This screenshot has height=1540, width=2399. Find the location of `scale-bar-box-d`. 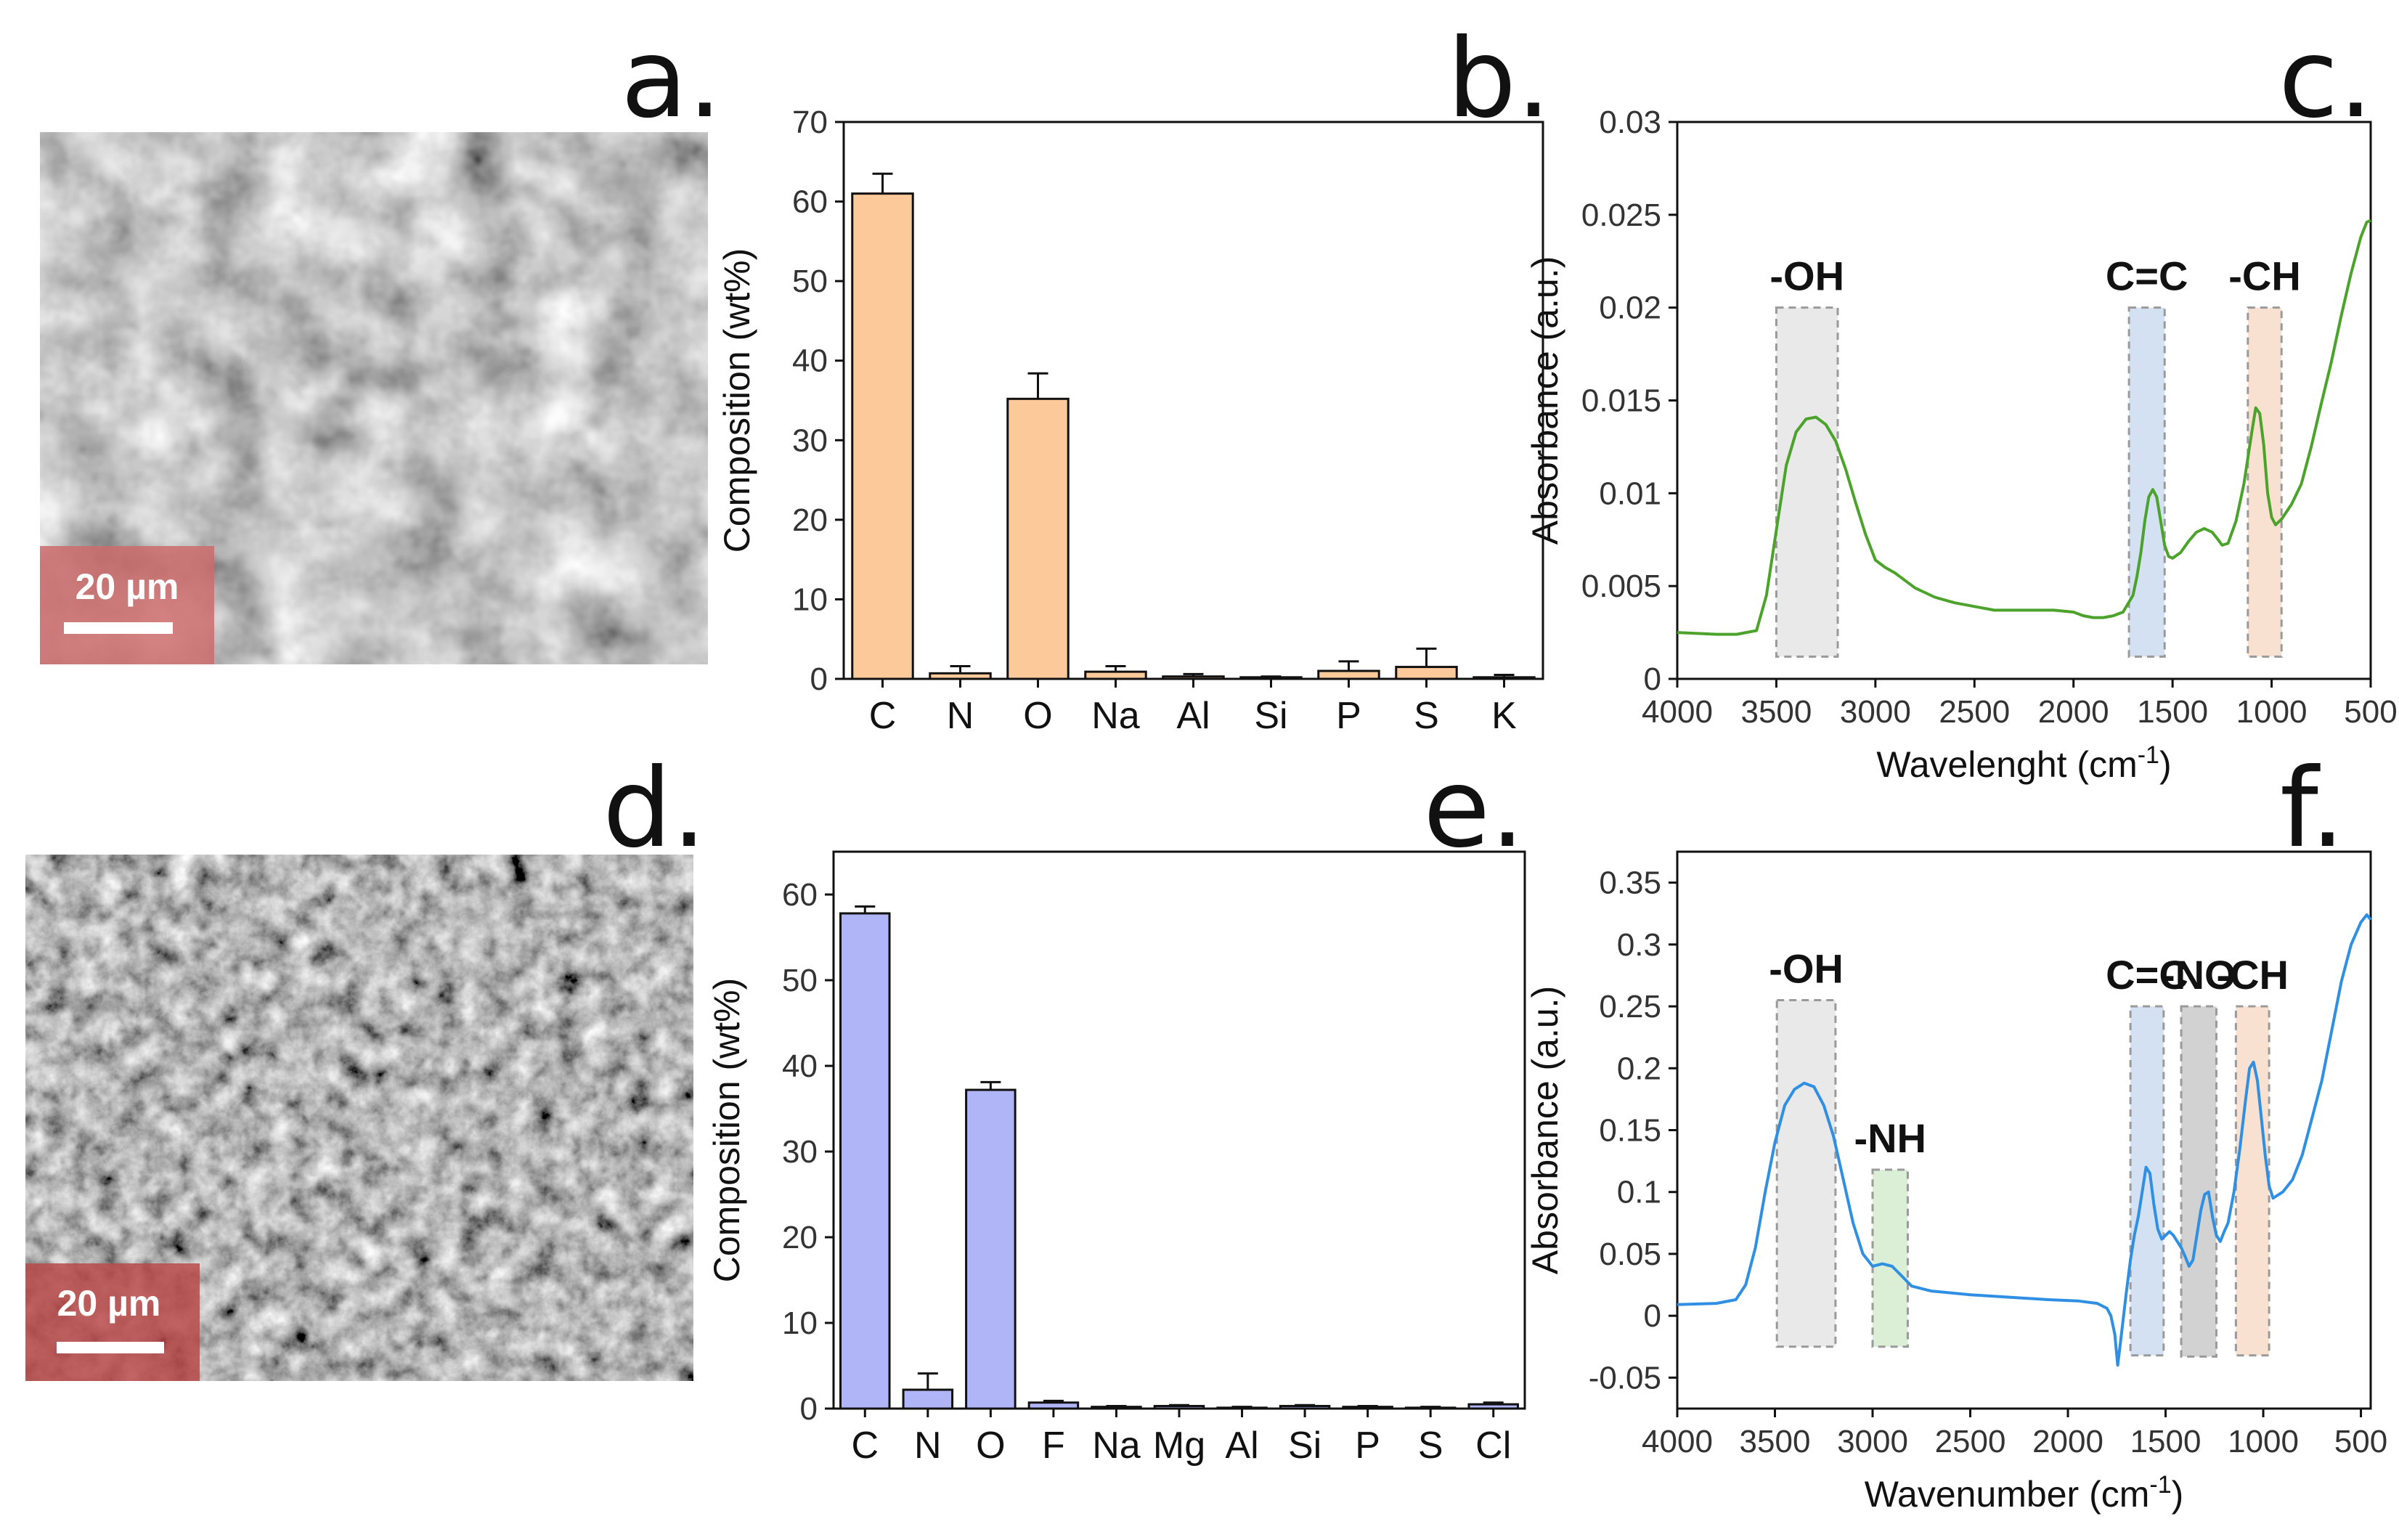

scale-bar-box-d is located at coordinates (112, 1322).